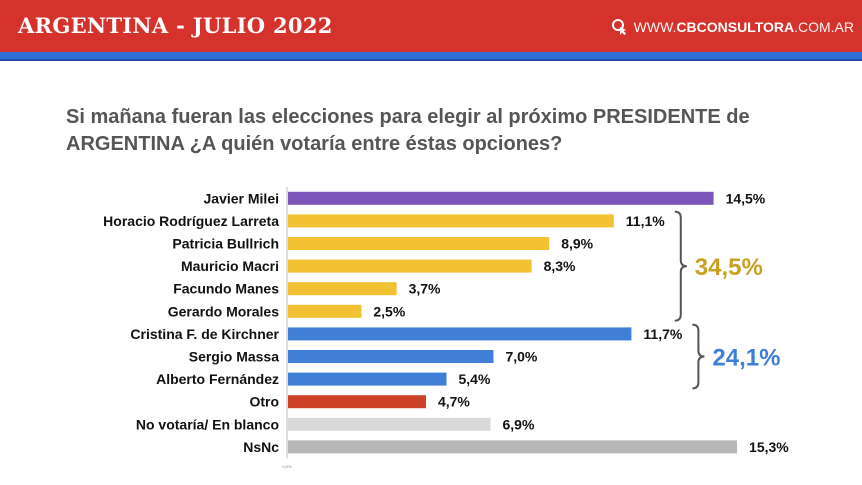 This screenshot has width=862, height=485. I want to click on category-label: Otro, so click(264, 402).